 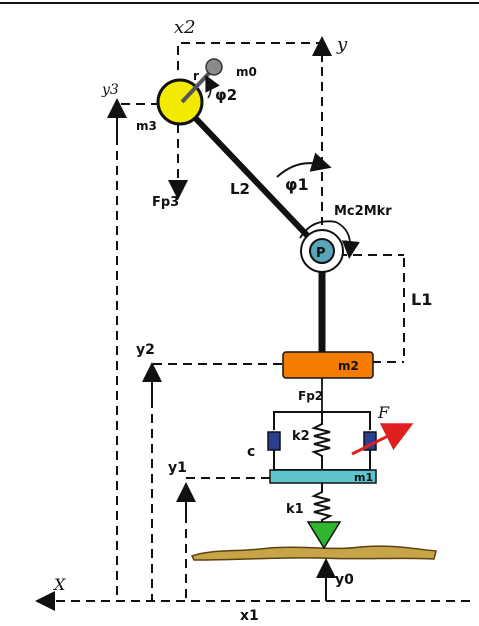 I want to click on phi2-label: φ2, so click(x=226, y=95).